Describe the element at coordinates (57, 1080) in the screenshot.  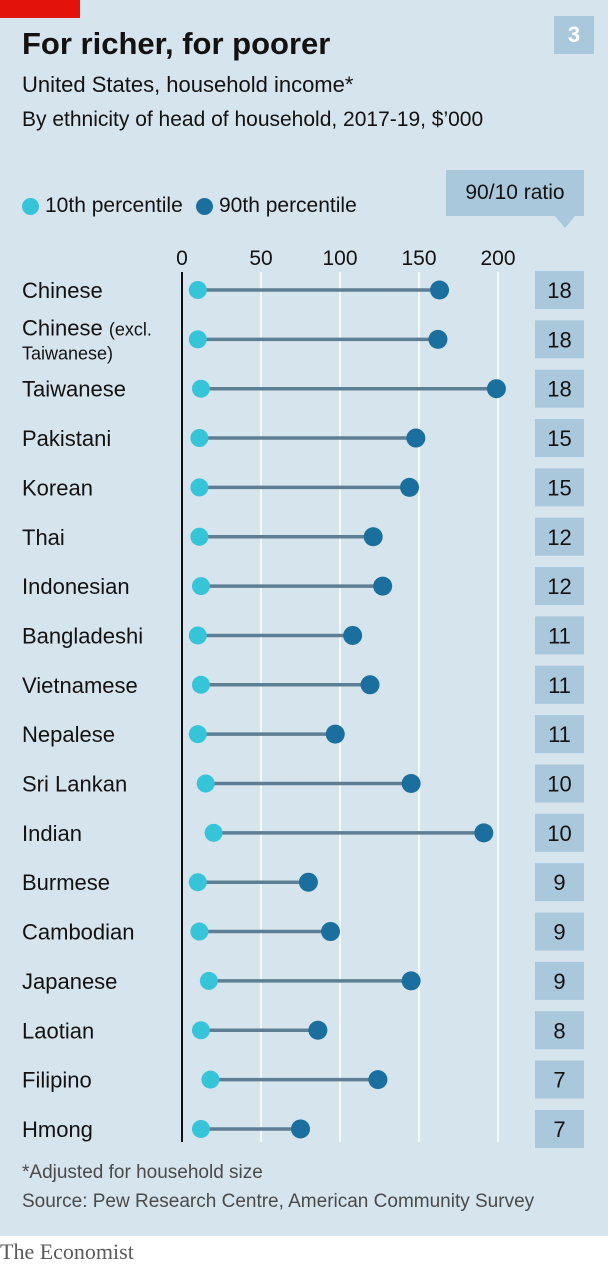
I see `row-label-filipino: Filipino` at that location.